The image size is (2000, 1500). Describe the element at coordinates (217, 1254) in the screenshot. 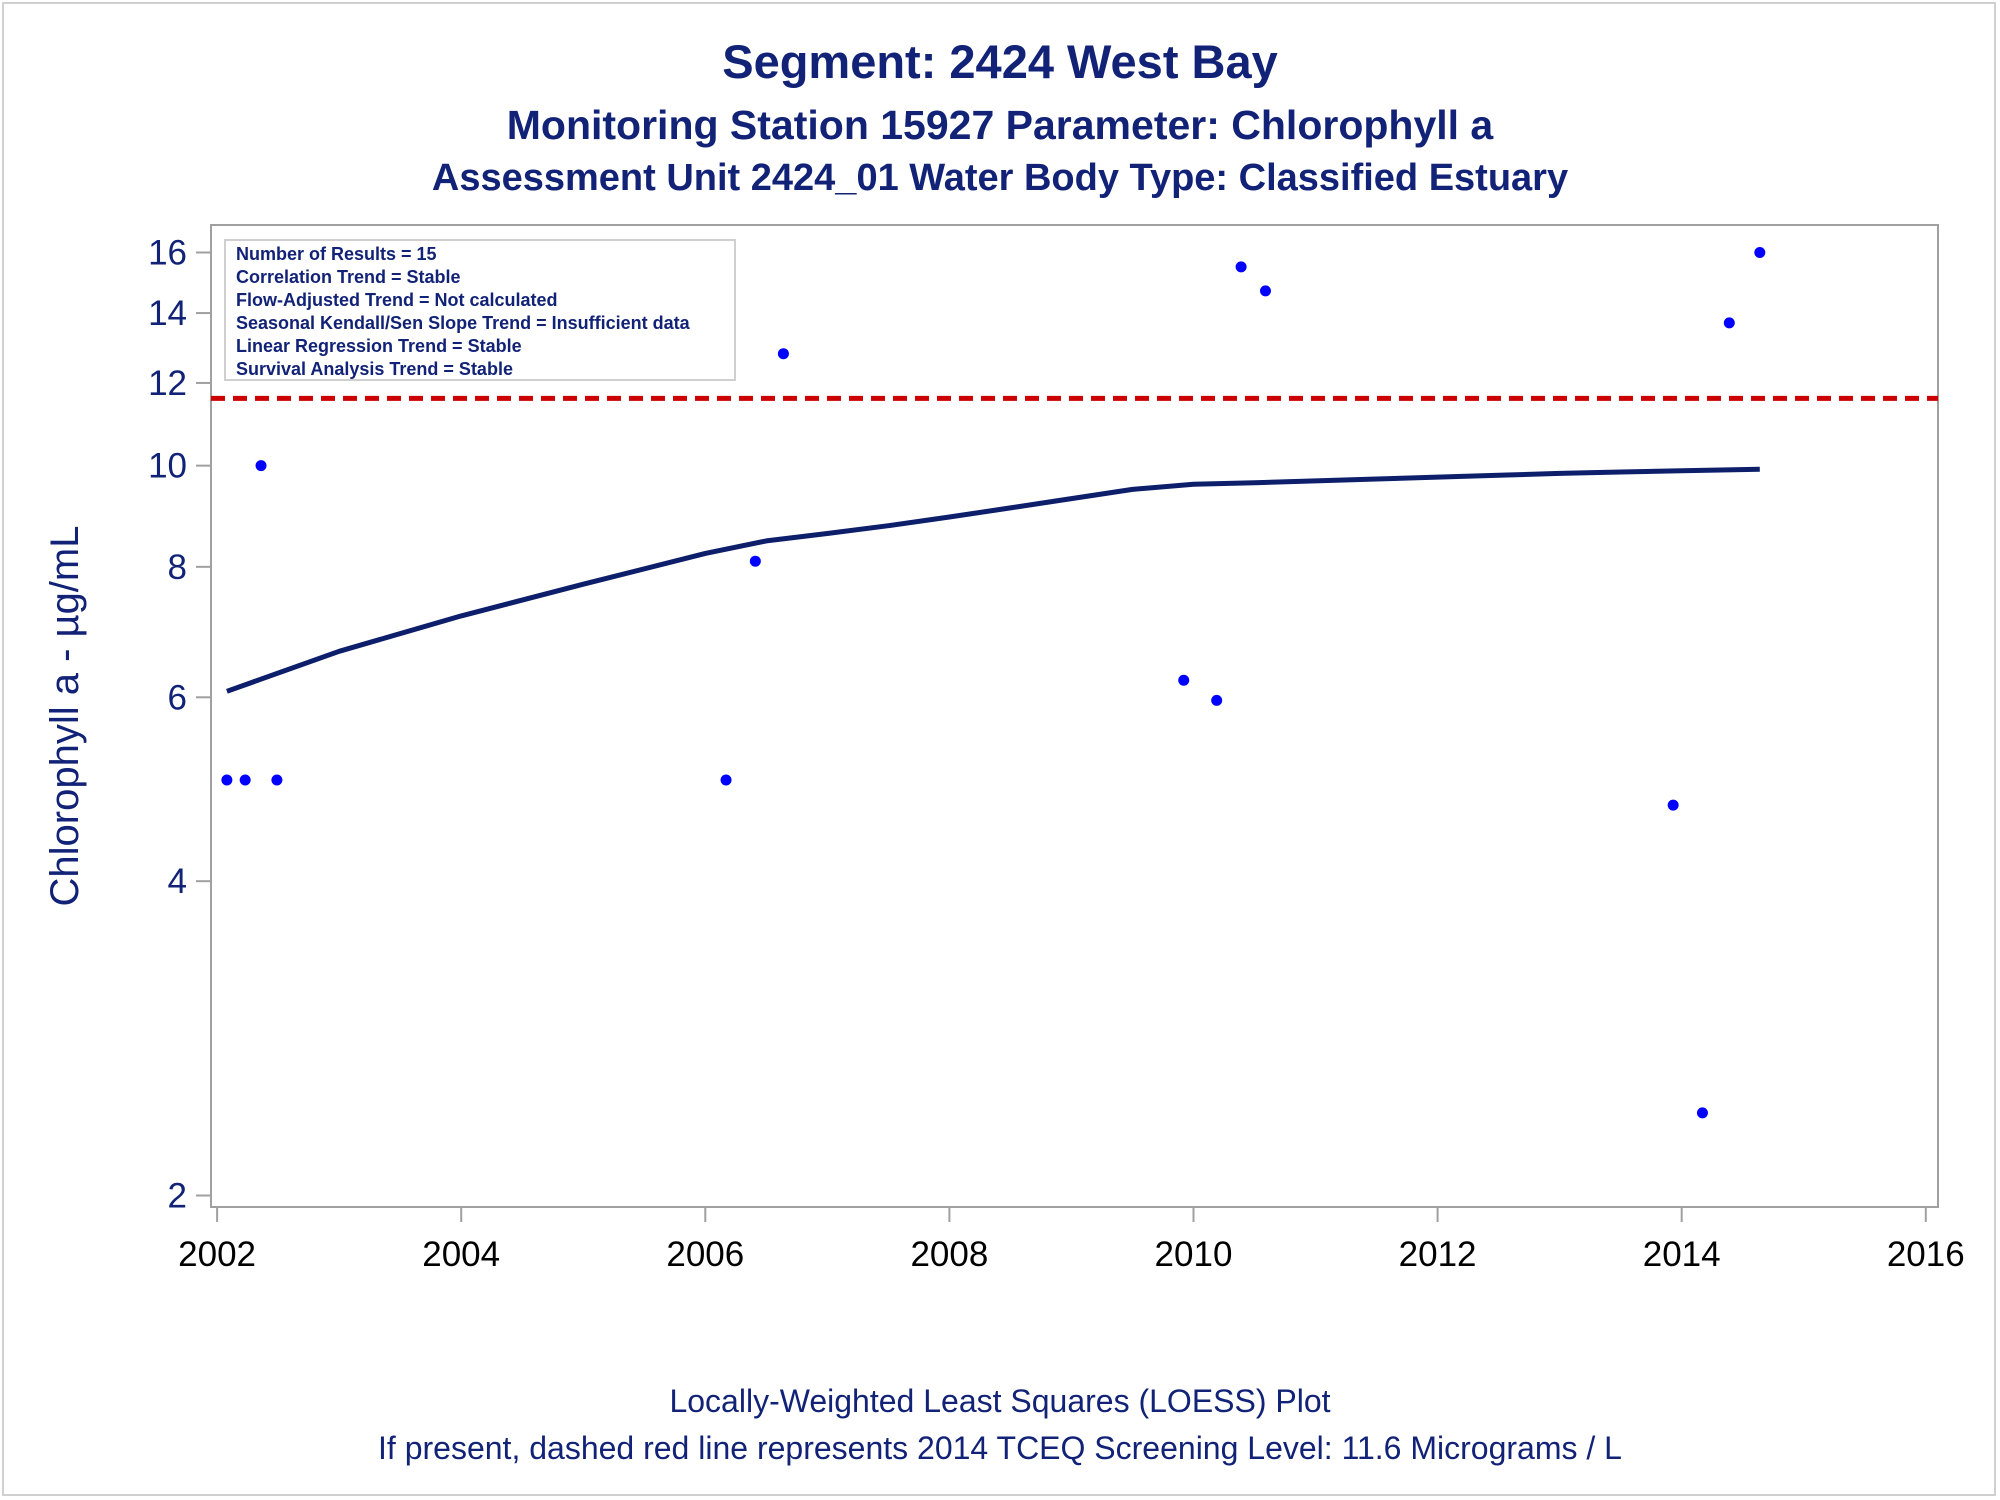

I see `x-tick-label: 2002` at that location.